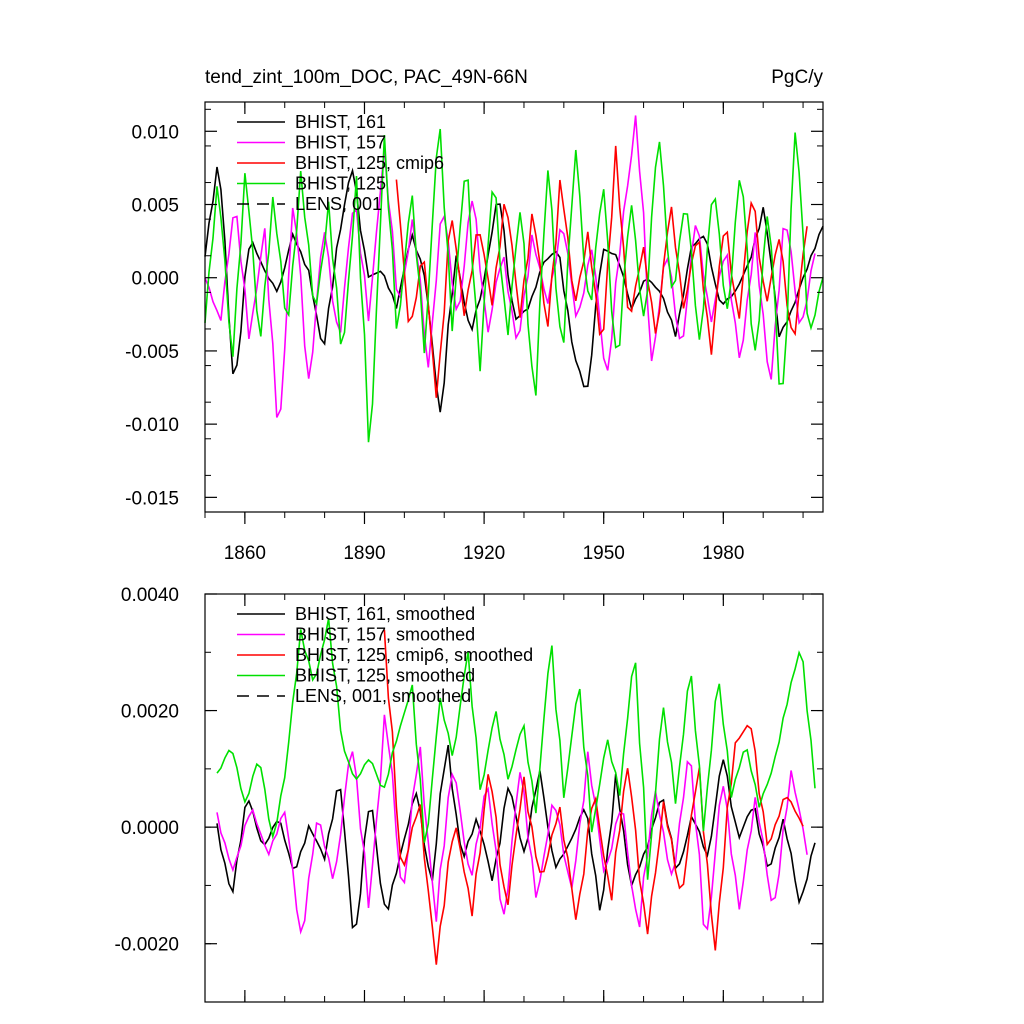 The height and width of the screenshot is (1024, 1024). What do you see at coordinates (155, 206) in the screenshot?
I see `y-tick-label: 0.005` at bounding box center [155, 206].